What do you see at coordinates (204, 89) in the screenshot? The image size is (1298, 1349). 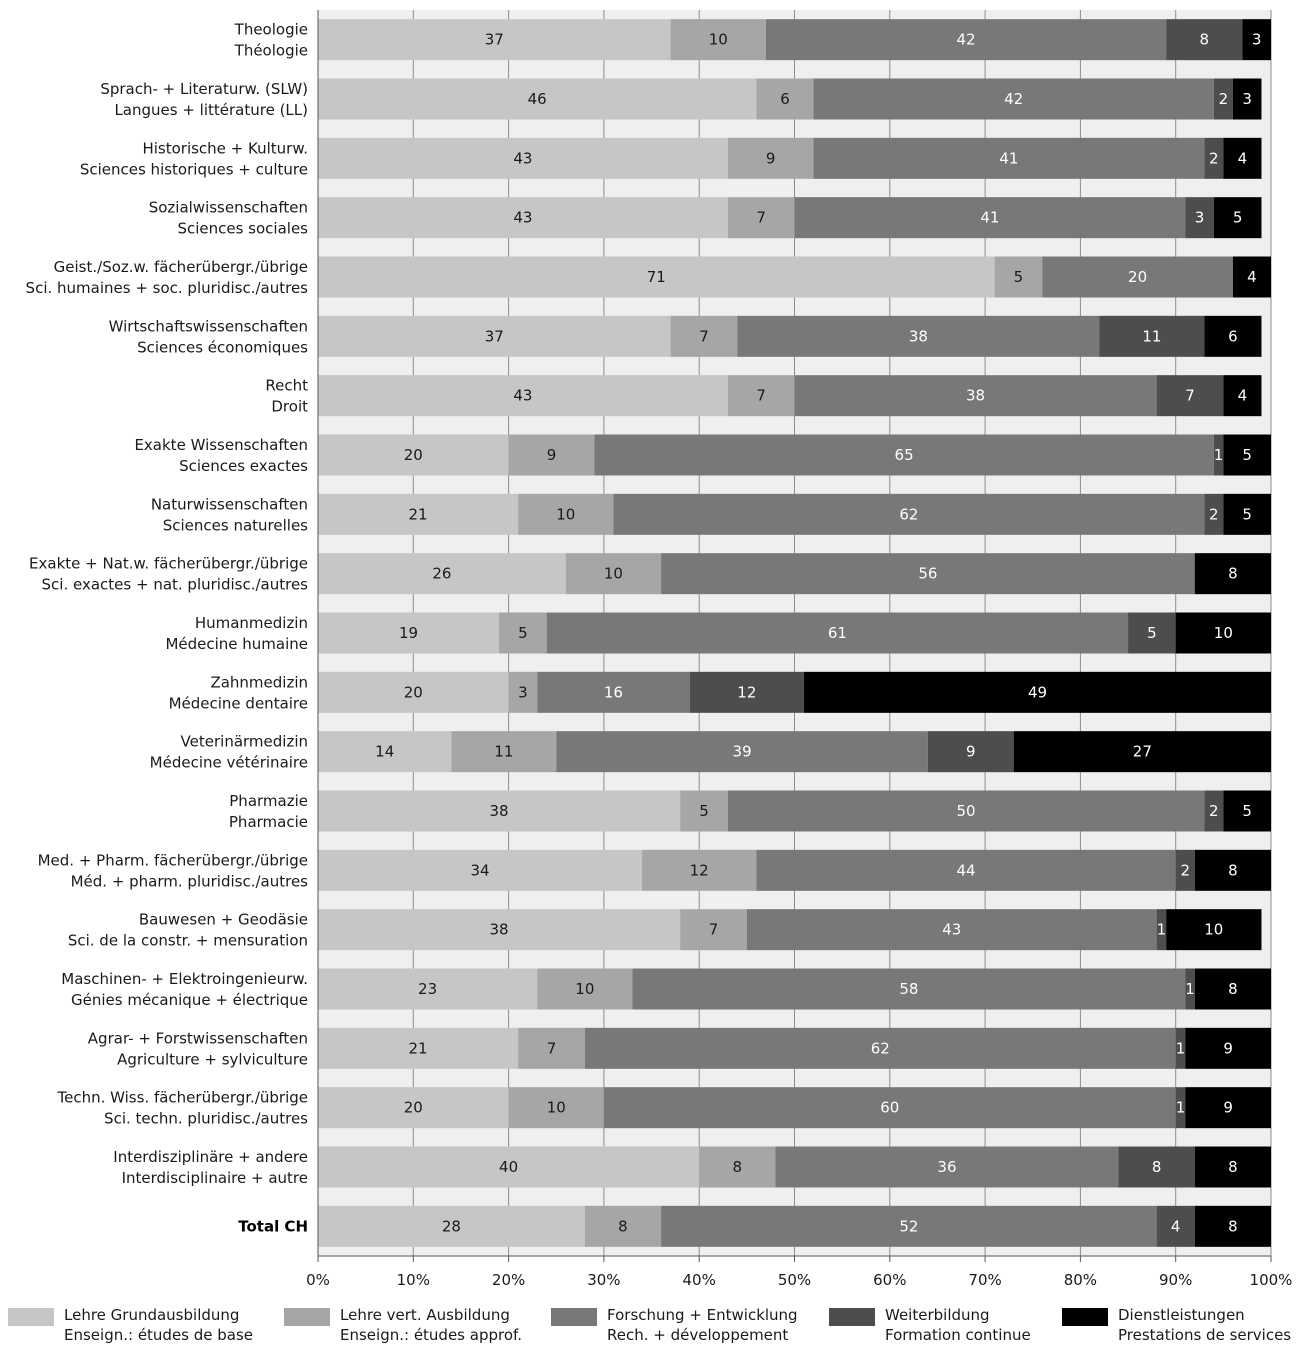 I see `category-label: Sprach- + Literaturw. (SLW)` at bounding box center [204, 89].